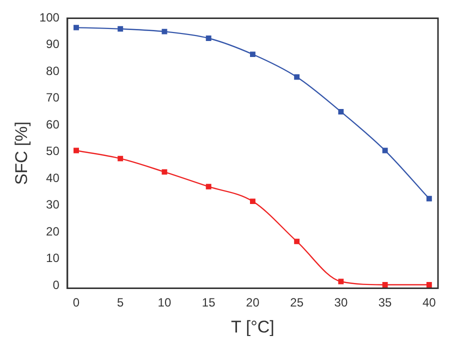 Image resolution: width=454 pixels, height=350 pixels. What do you see at coordinates (53, 97) in the screenshot?
I see `y-tick-label: 70` at bounding box center [53, 97].